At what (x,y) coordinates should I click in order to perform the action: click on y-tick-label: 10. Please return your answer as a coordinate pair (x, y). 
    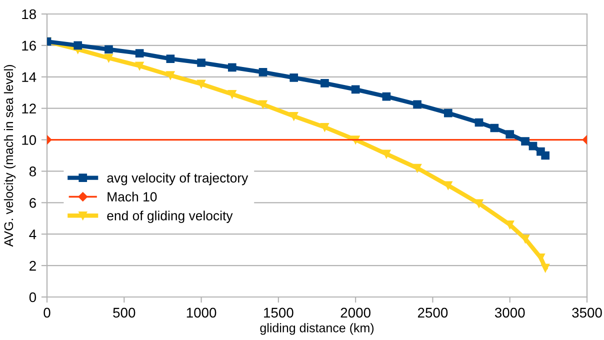
    Looking at the image, I should click on (29, 140).